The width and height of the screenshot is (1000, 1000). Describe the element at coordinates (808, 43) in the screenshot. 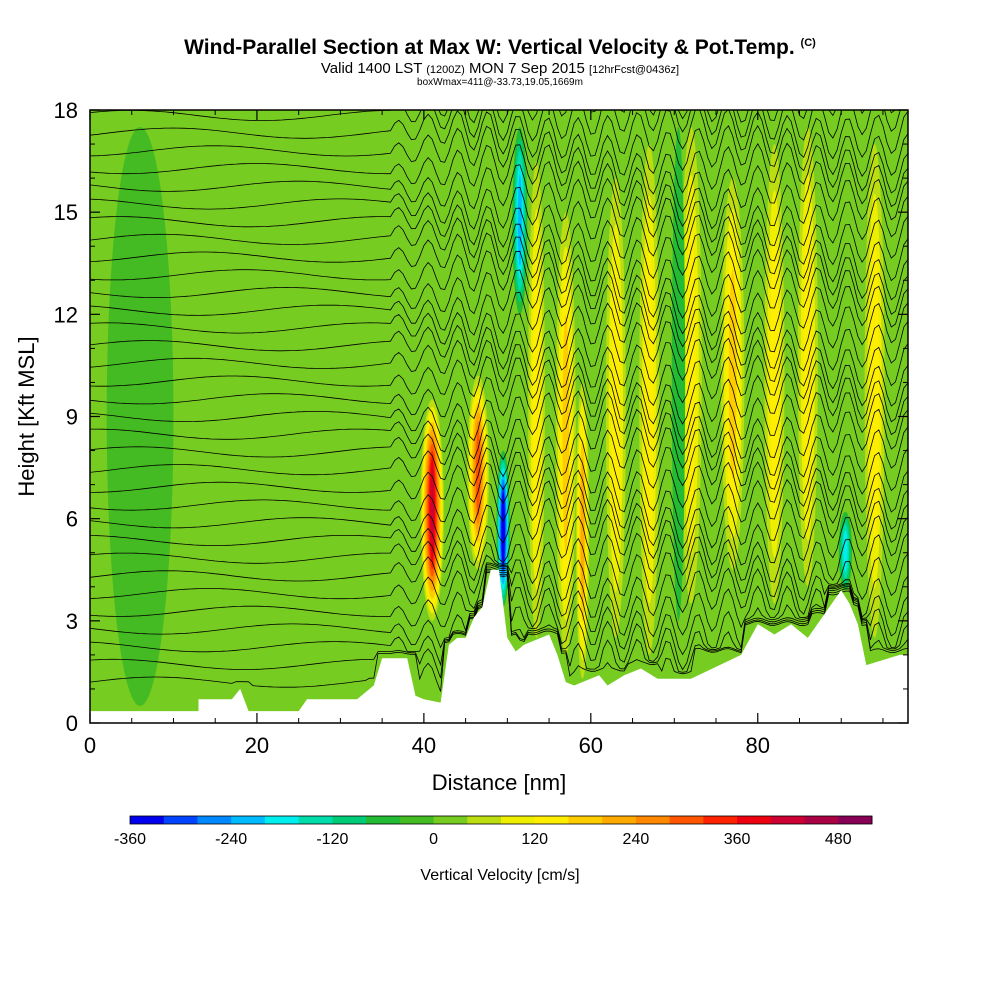

I see `copyright-mark: (C)` at that location.